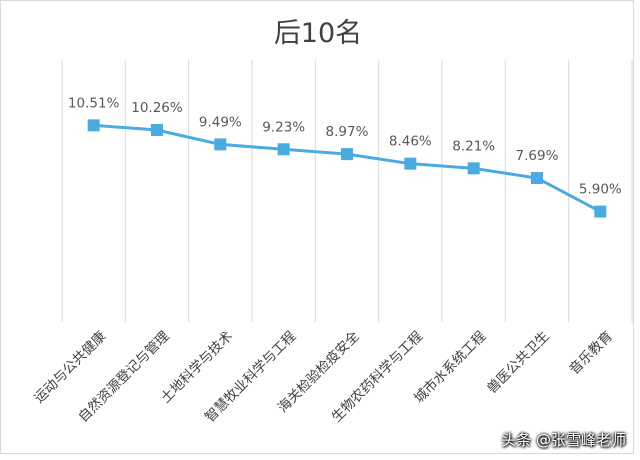  I want to click on data-label: 9.49%, so click(220, 122).